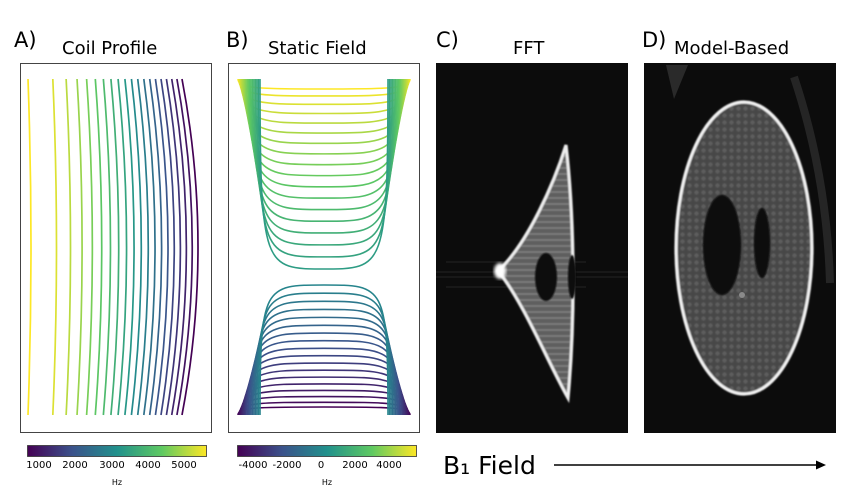 The height and width of the screenshot is (496, 850). I want to click on colorbar-a-tick-4: 4000, so click(148, 465).